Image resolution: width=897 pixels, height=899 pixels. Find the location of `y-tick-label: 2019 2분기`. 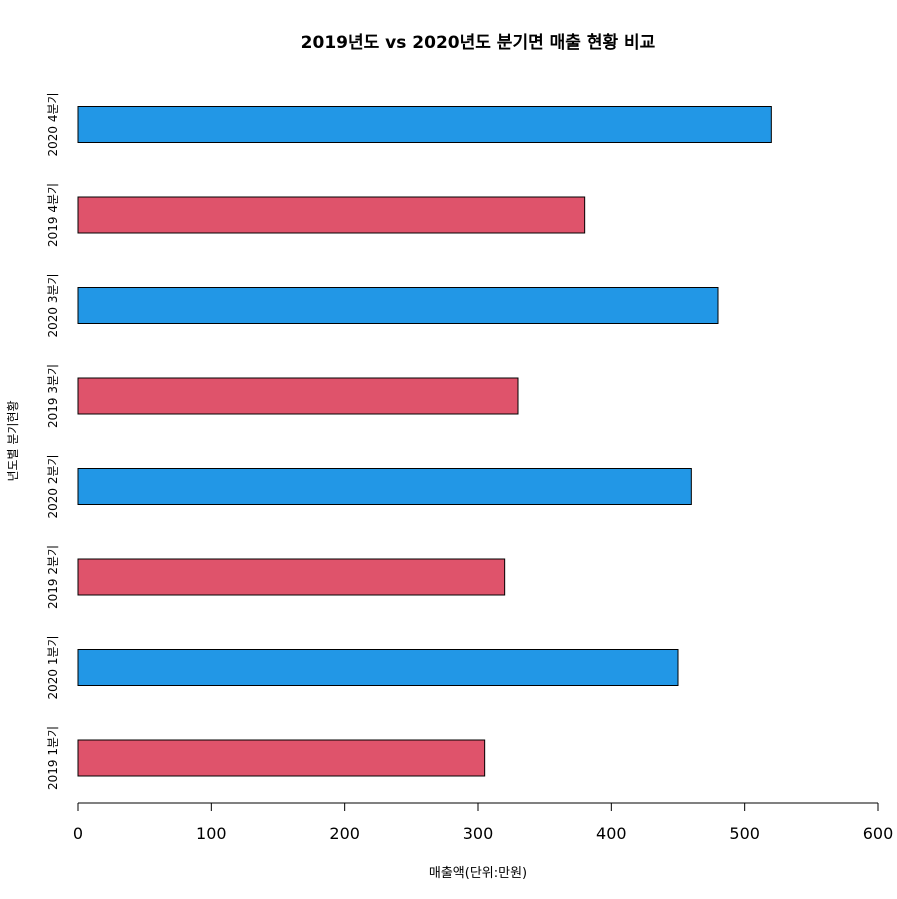

y-tick-label: 2019 2분기 is located at coordinates (53, 577).